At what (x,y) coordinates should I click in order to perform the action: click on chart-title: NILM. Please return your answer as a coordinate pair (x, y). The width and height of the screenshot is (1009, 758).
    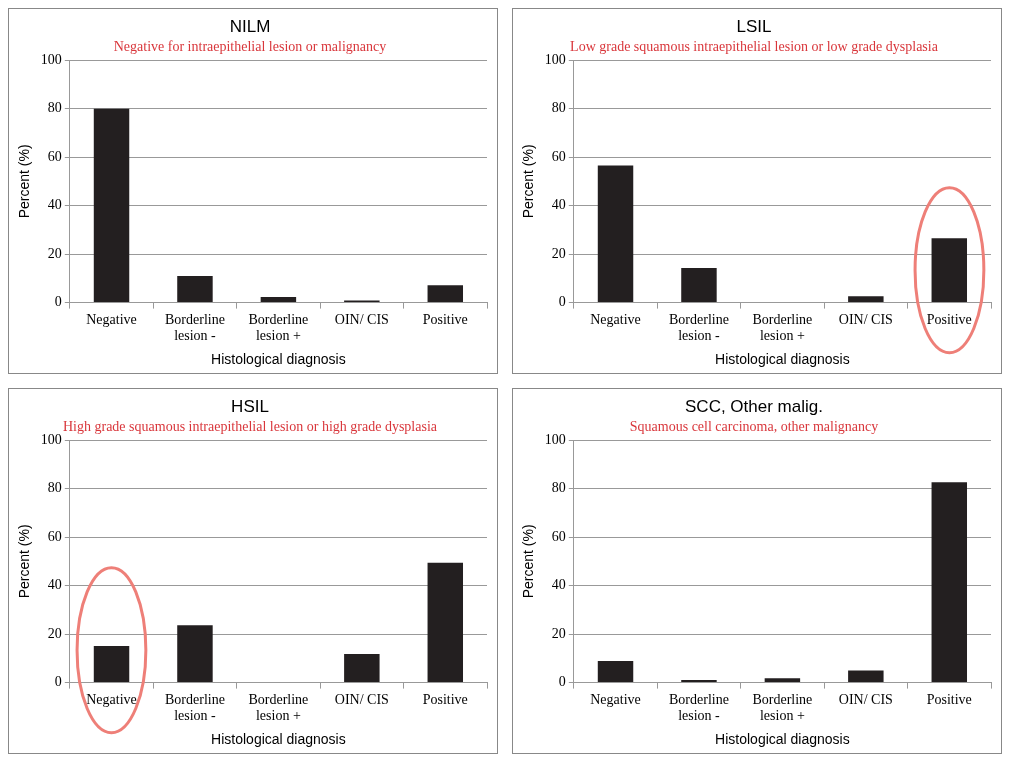
    Looking at the image, I should click on (250, 26).